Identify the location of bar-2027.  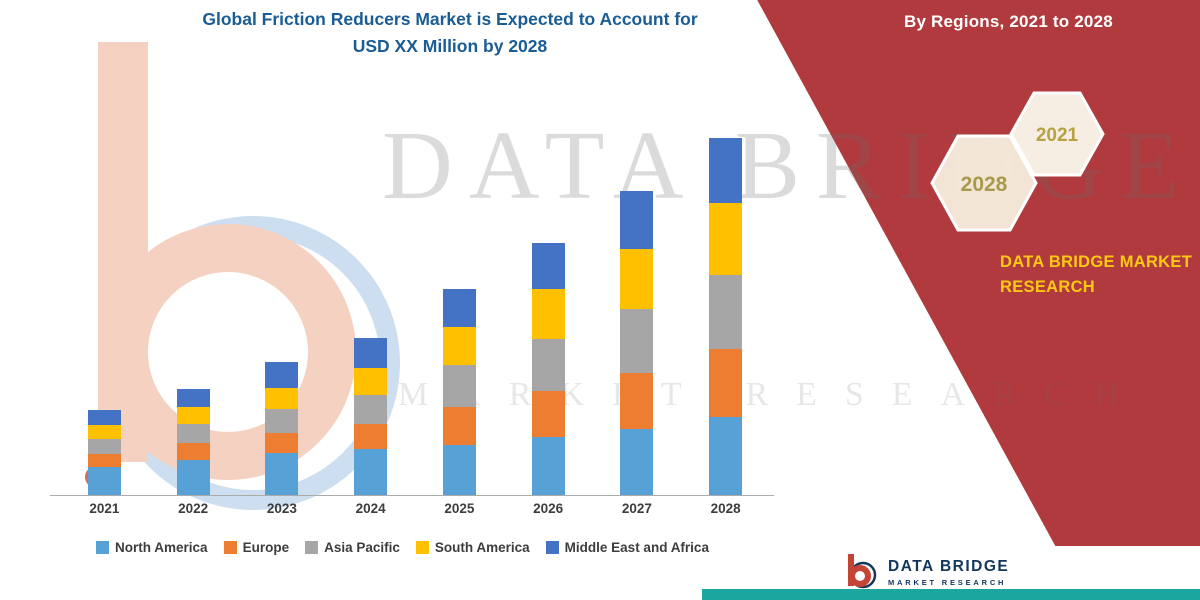
(637, 343).